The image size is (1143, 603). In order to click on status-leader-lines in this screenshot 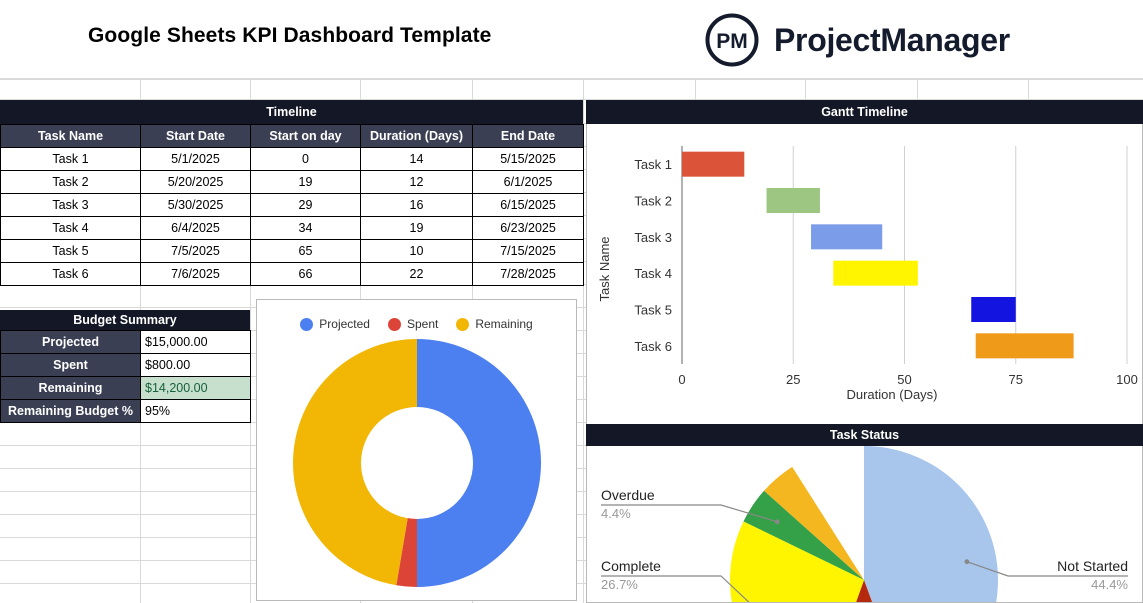, I will do `click(864, 553)`.